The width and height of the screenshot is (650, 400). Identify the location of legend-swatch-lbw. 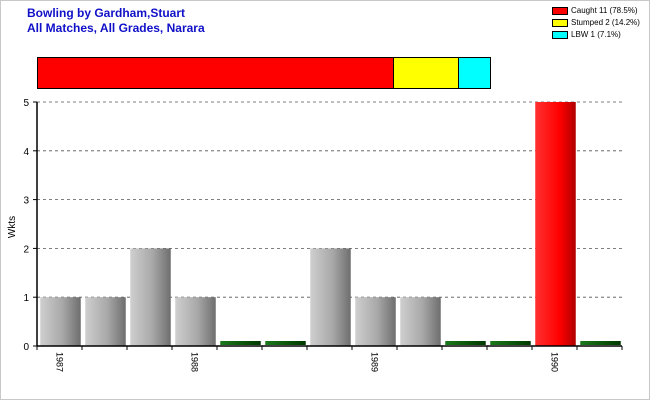
(560, 35).